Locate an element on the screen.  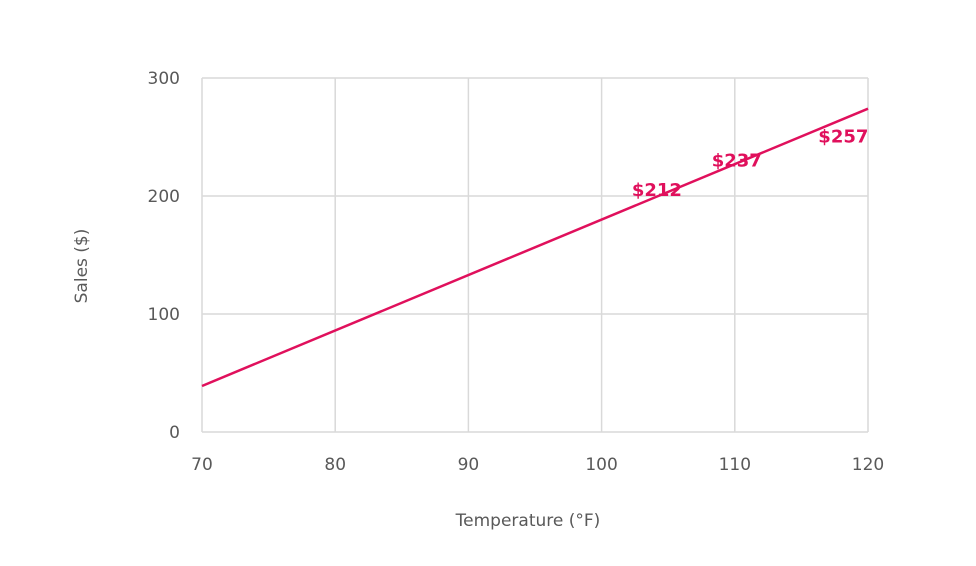
data-label: $257 is located at coordinates (843, 137).